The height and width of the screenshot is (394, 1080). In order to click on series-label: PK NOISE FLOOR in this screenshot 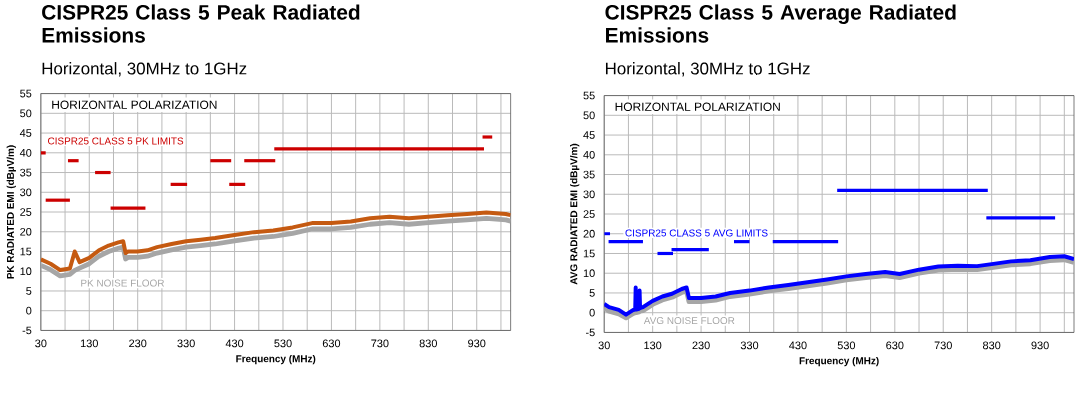, I will do `click(123, 283)`.